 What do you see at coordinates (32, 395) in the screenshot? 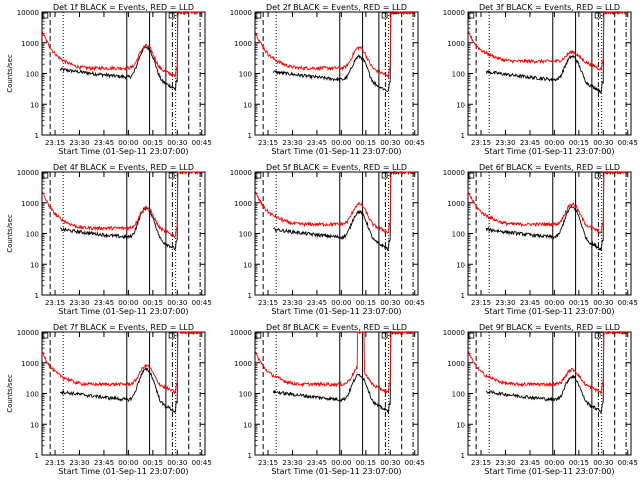
I see `panel-7-ytick-label: 100` at bounding box center [32, 395].